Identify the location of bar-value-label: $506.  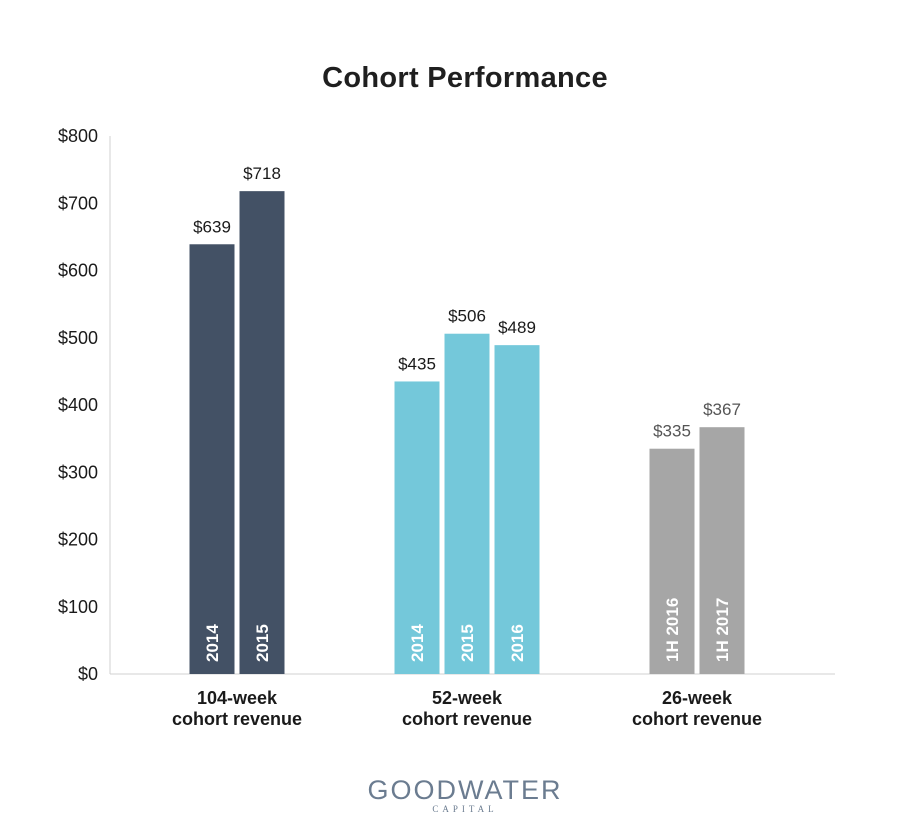
(467, 316).